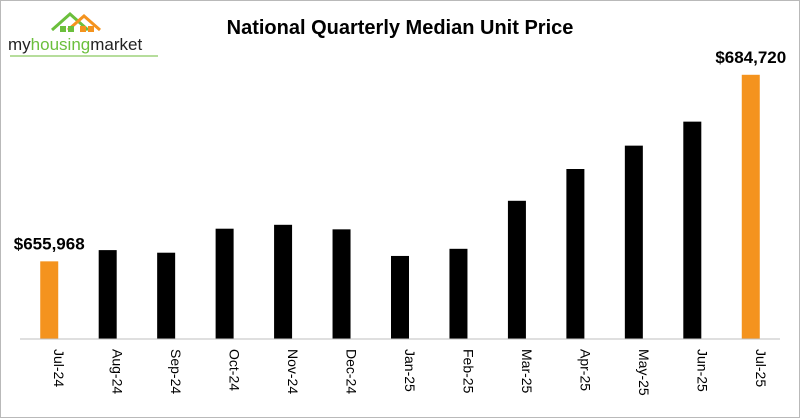 The image size is (800, 418). What do you see at coordinates (352, 371) in the screenshot?
I see `x-tick-label: Dec-24` at bounding box center [352, 371].